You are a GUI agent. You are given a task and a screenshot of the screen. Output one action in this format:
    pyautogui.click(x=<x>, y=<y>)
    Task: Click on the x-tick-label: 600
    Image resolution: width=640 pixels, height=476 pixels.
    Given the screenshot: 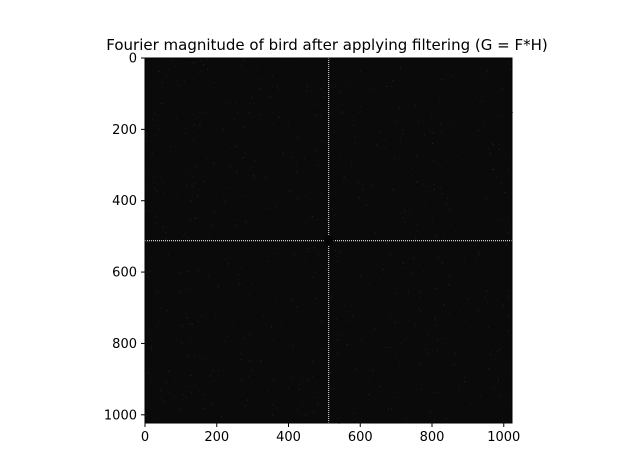 What is the action you would take?
    pyautogui.click(x=360, y=437)
    